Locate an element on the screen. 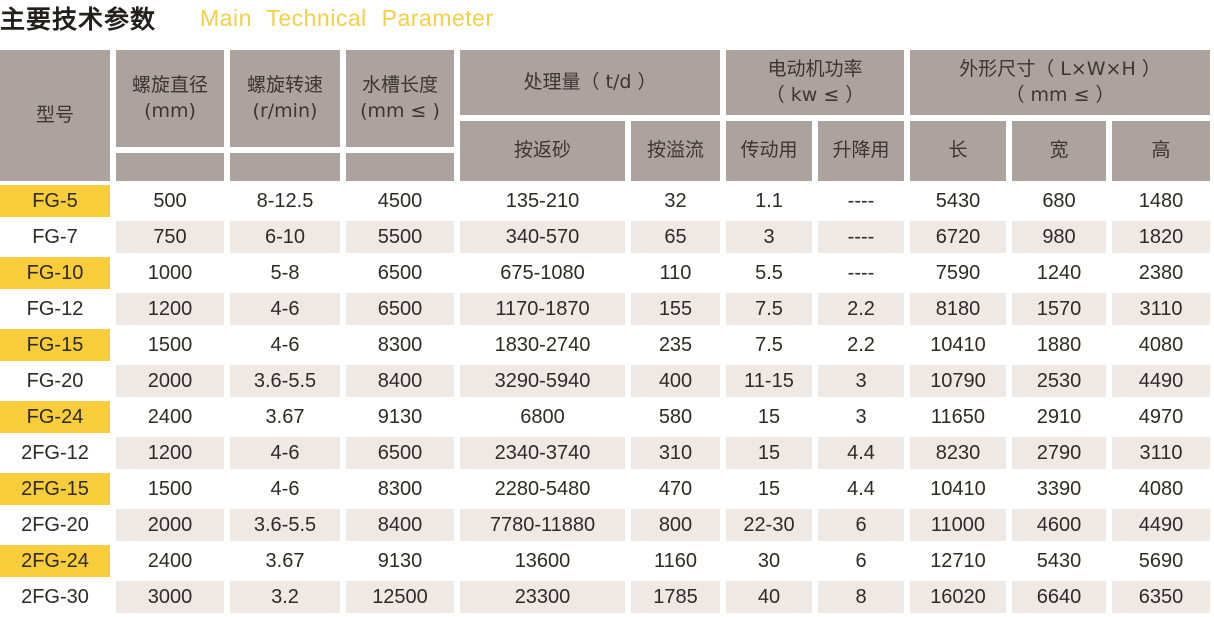 This screenshot has width=1214, height=617. cell-tank-length: 4500 is located at coordinates (400, 200).